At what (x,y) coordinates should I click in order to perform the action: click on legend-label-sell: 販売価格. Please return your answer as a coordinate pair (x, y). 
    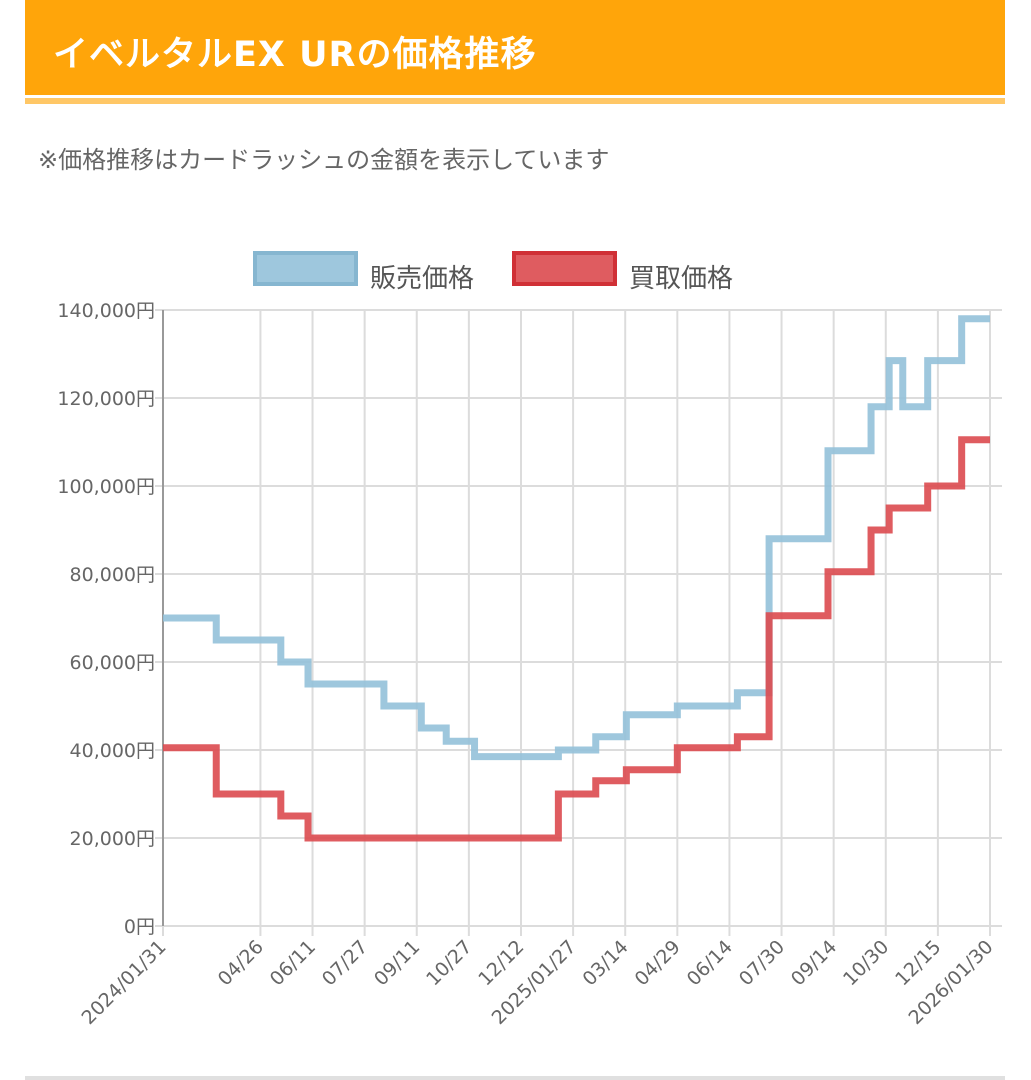
    Looking at the image, I should click on (422, 279).